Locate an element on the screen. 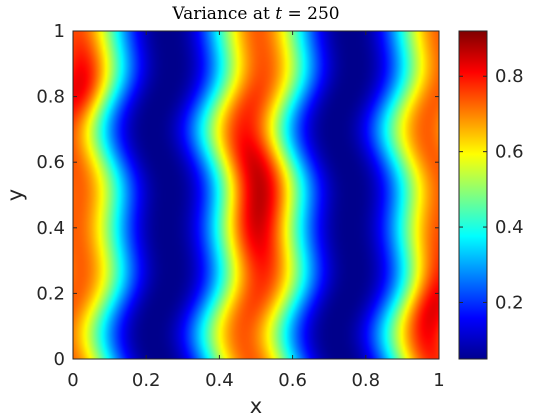 This screenshot has height=420, width=560. colorbar-tick-label: 0.2 is located at coordinates (509, 302).